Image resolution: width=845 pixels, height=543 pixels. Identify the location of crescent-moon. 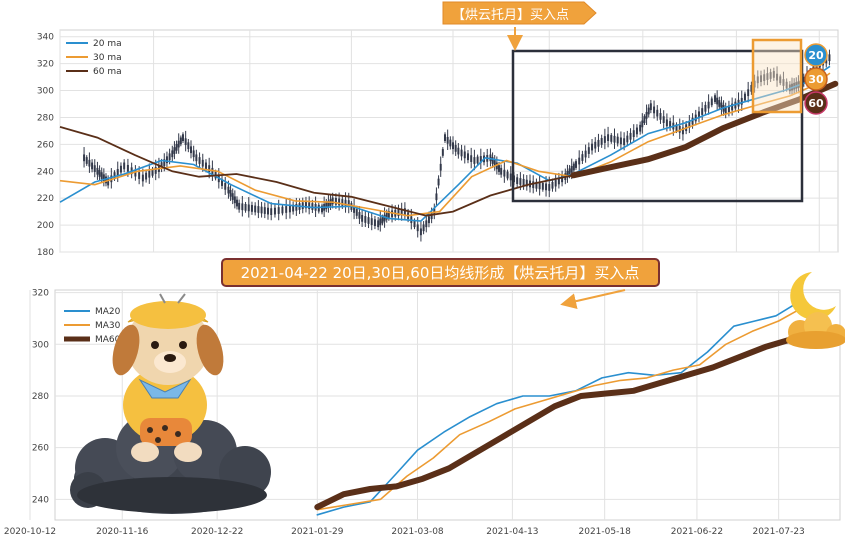
(813, 296).